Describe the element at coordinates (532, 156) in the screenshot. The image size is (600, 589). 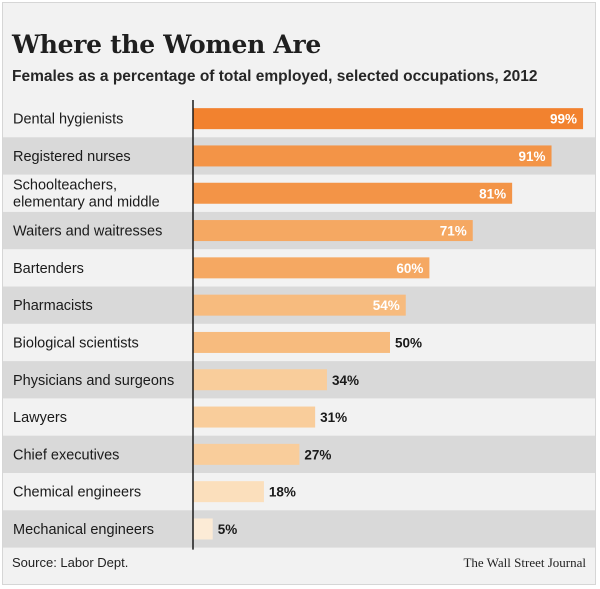
I see `data-label: 91%` at that location.